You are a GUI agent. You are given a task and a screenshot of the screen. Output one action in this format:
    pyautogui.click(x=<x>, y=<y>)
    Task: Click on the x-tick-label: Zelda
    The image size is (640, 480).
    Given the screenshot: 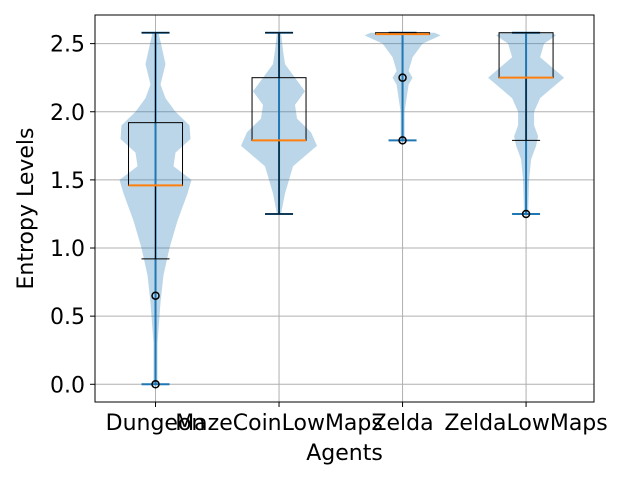 What is the action you would take?
    pyautogui.click(x=402, y=423)
    